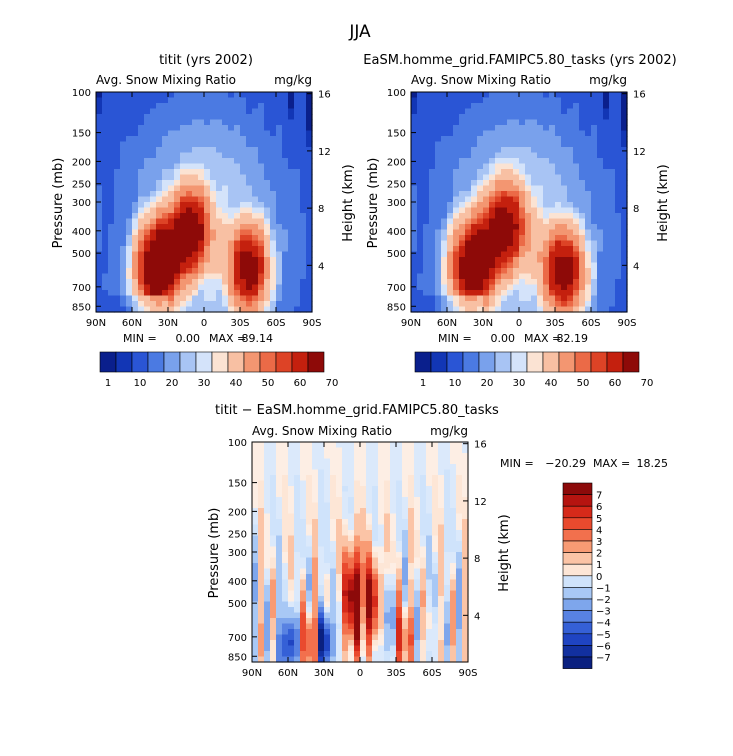 Image resolution: width=733 pixels, height=756 pixels. What do you see at coordinates (455, 338) in the screenshot?
I see `panel-2-min-label: MIN =` at bounding box center [455, 338].